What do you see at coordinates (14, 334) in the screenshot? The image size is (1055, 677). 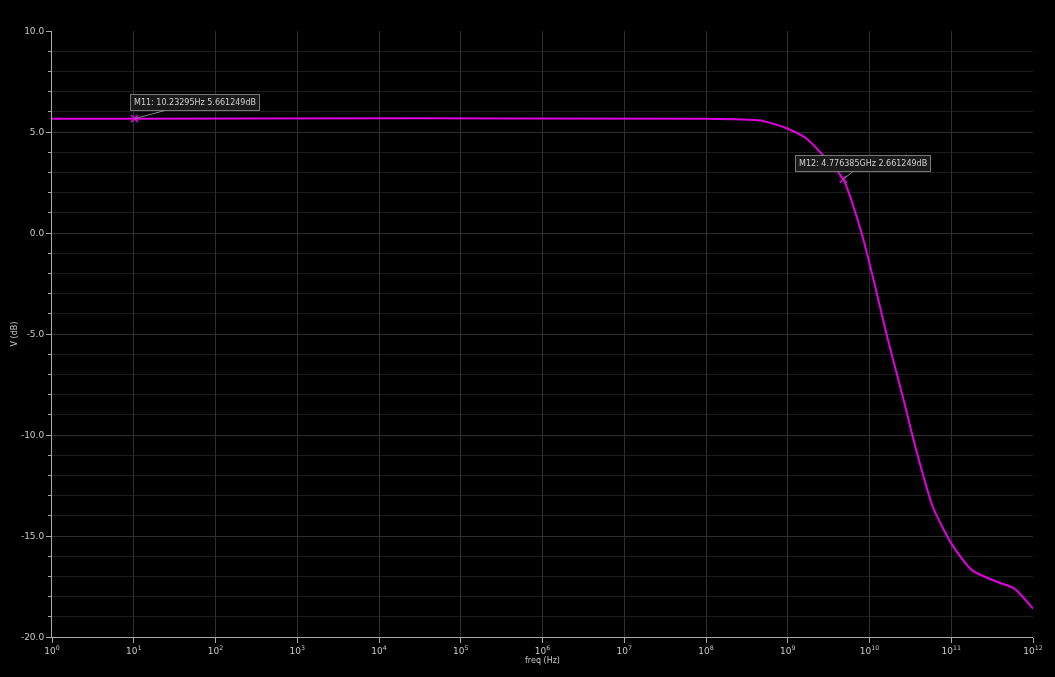 I see `y-axis-title: V (dB)` at bounding box center [14, 334].